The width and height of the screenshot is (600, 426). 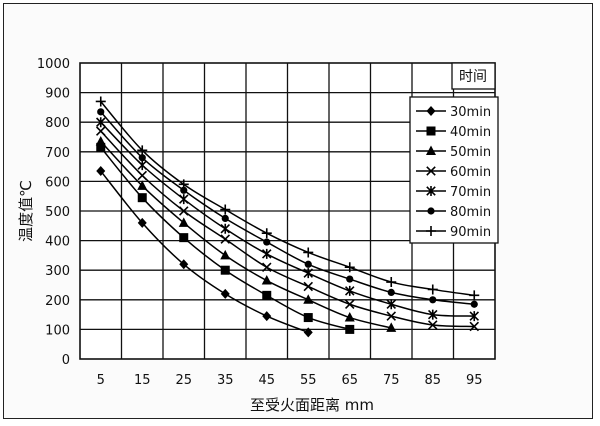 What do you see at coordinates (57, 212) in the screenshot?
I see `y-tick-label: 500` at bounding box center [57, 212].